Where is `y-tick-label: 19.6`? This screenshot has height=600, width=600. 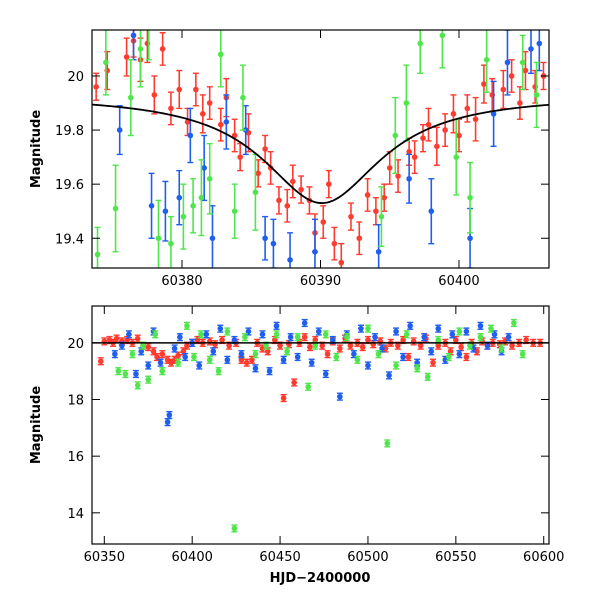 y-tick-label: 19.6 is located at coordinates (69, 185).